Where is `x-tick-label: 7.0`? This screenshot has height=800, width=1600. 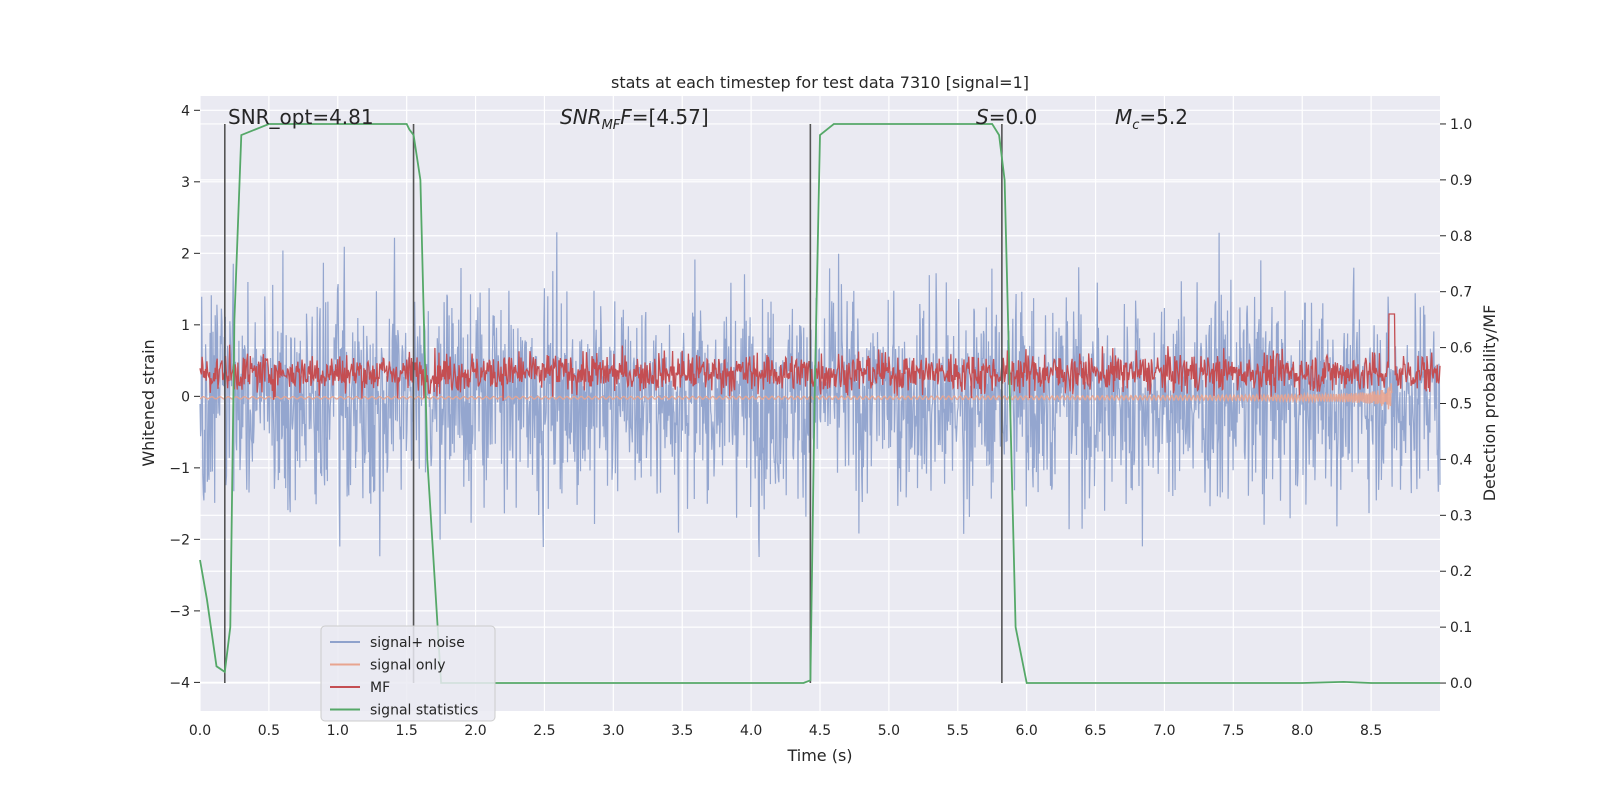
x-tick-label: 7.0 is located at coordinates (1164, 731).